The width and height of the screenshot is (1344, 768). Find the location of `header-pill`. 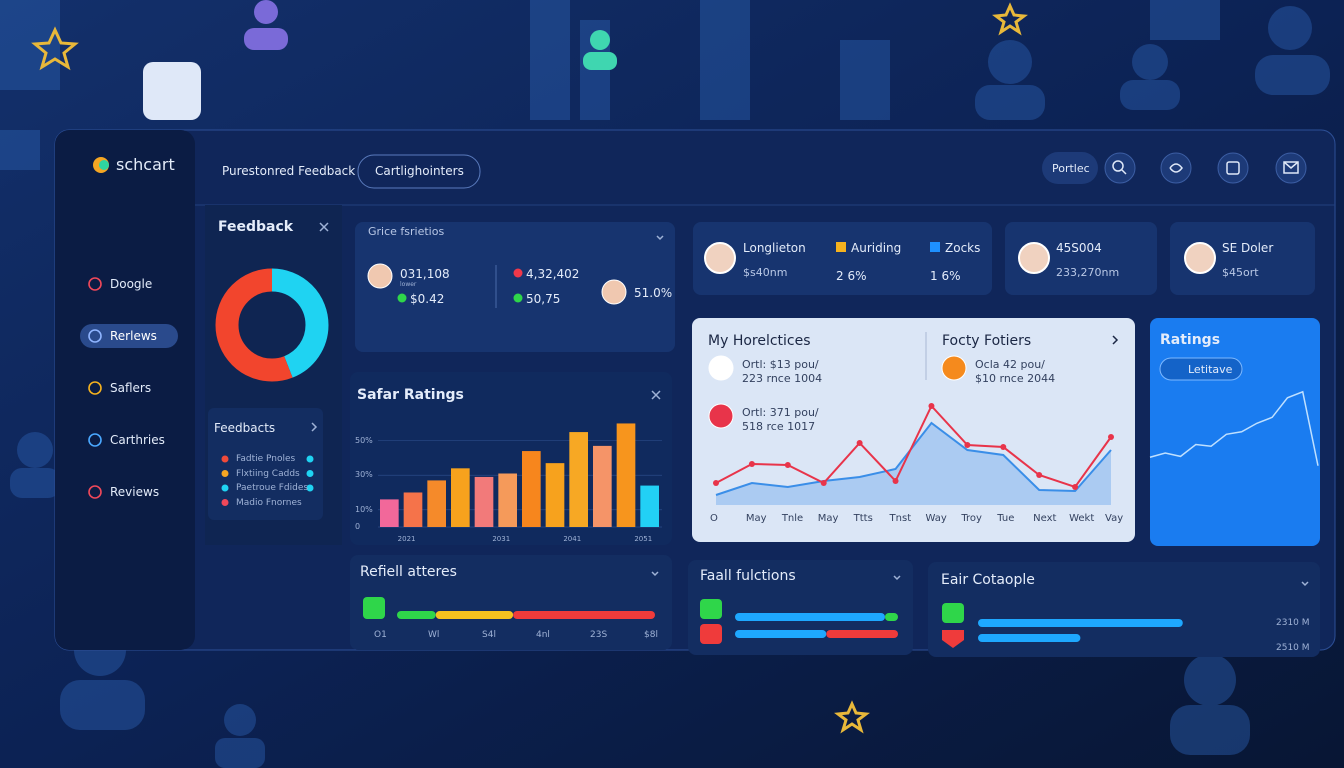

header-pill is located at coordinates (1070, 168).